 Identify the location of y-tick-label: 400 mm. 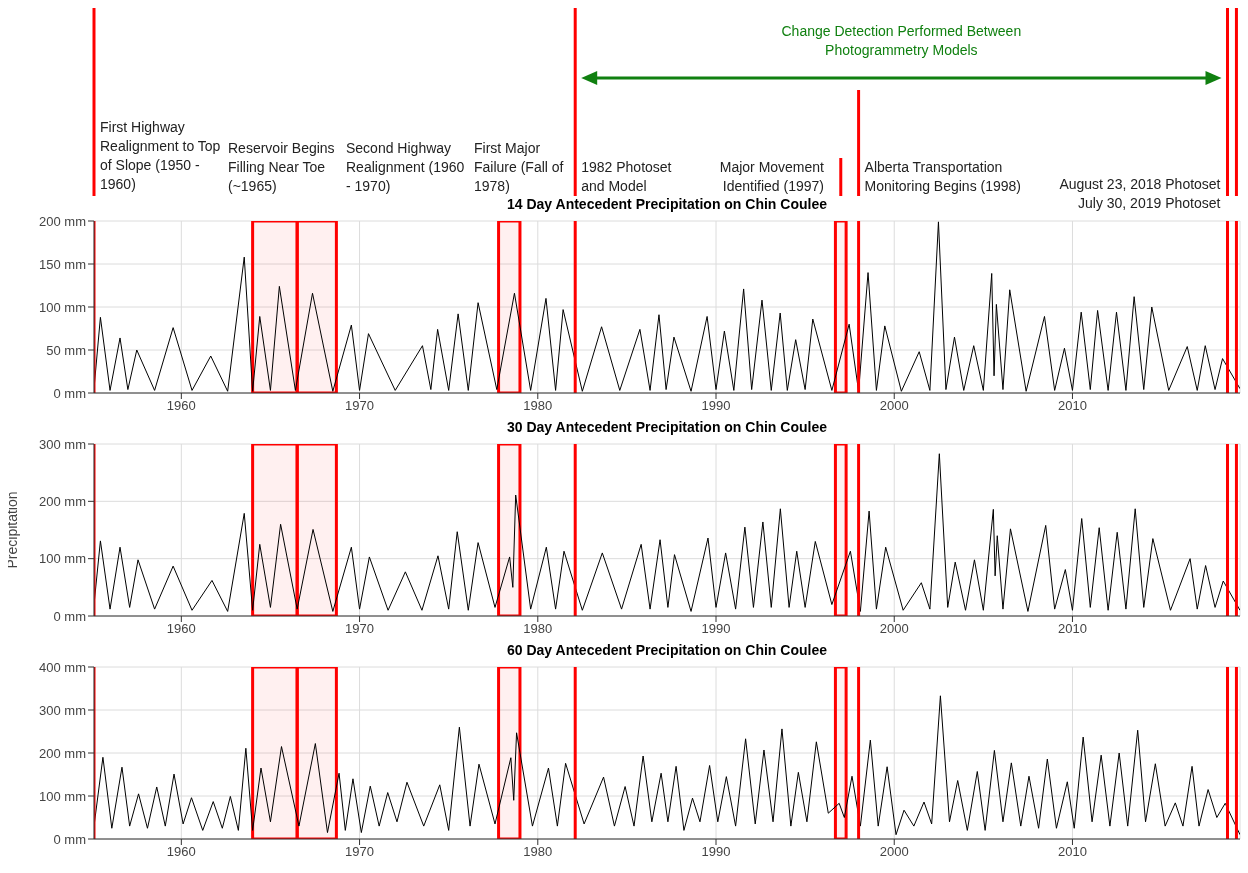
(62, 667).